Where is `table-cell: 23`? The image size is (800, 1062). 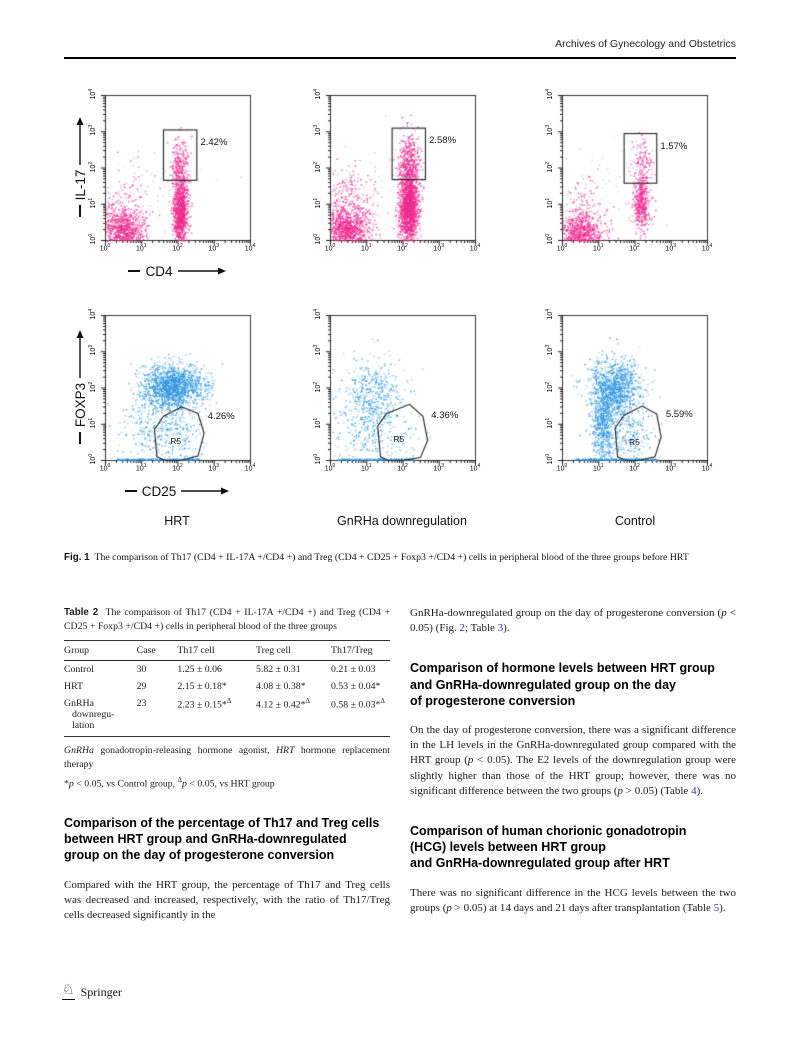
table-cell: 23 is located at coordinates (141, 704).